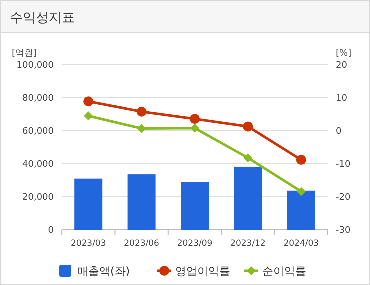  What do you see at coordinates (142, 244) in the screenshot?
I see `x-tick-label: 2023/06` at bounding box center [142, 244].